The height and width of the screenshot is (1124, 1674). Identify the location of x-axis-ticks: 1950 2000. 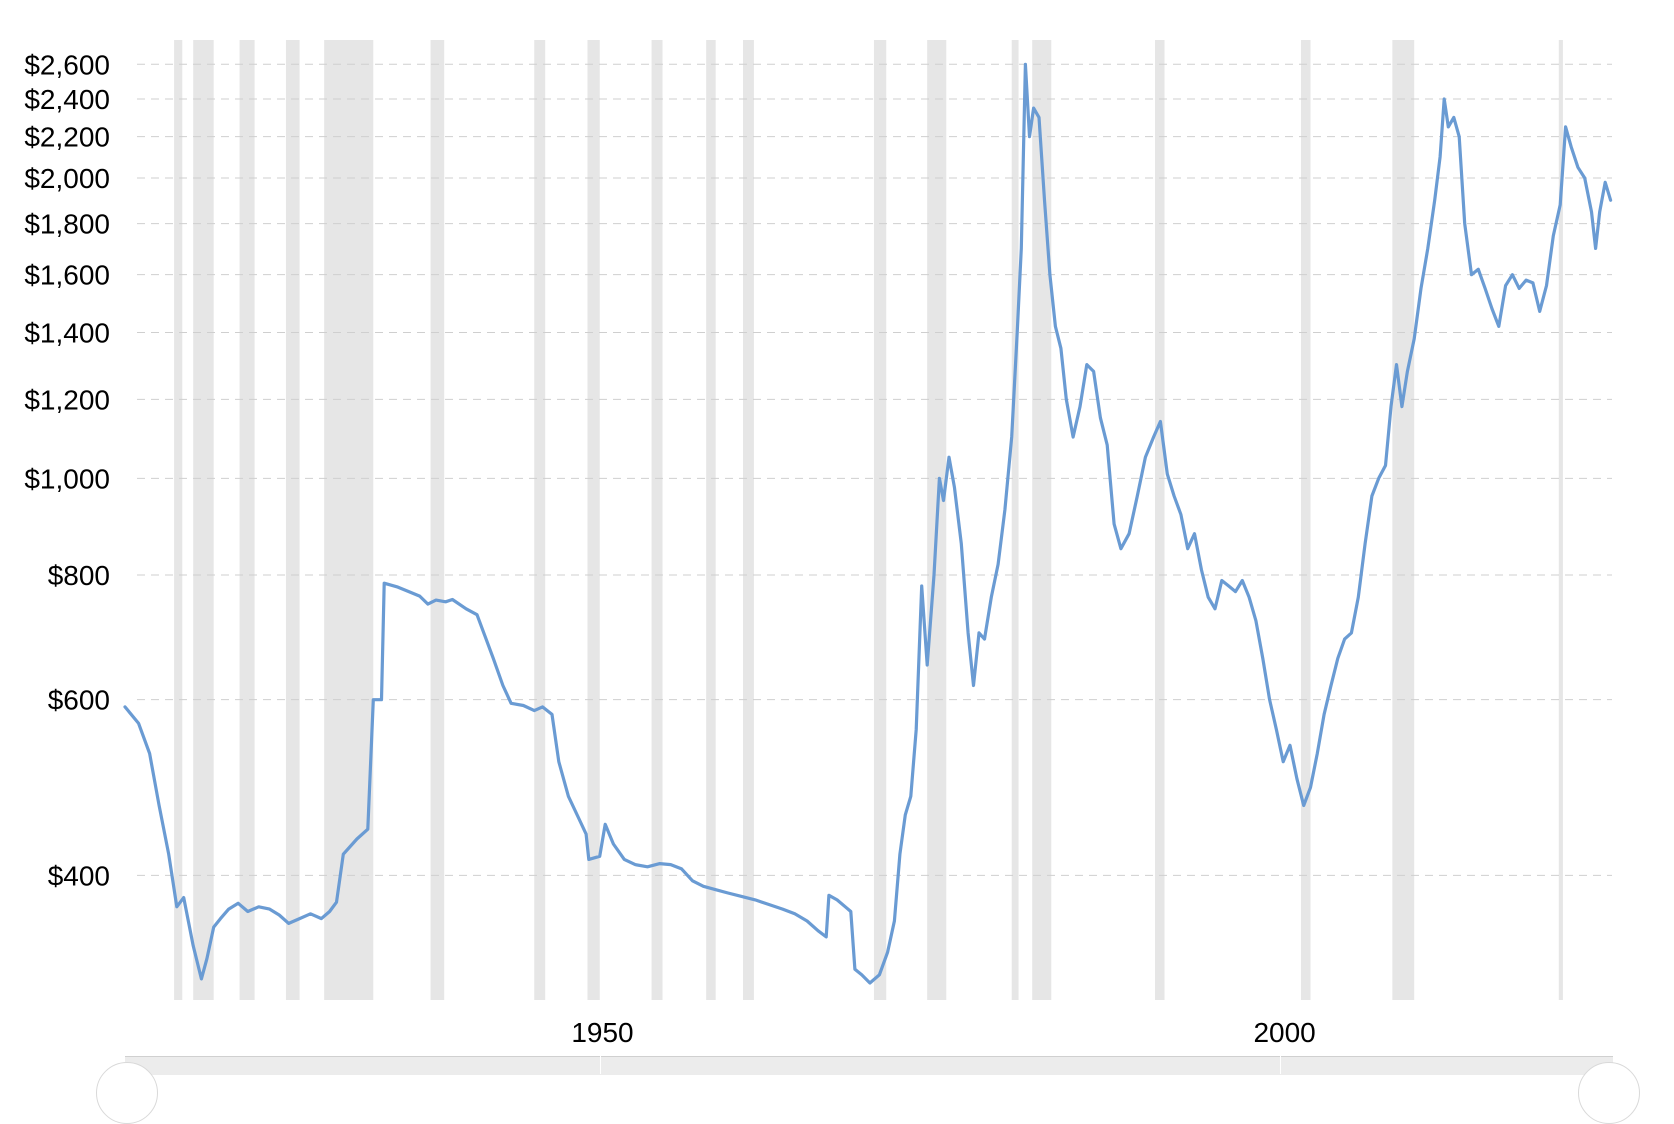
(943, 1032).